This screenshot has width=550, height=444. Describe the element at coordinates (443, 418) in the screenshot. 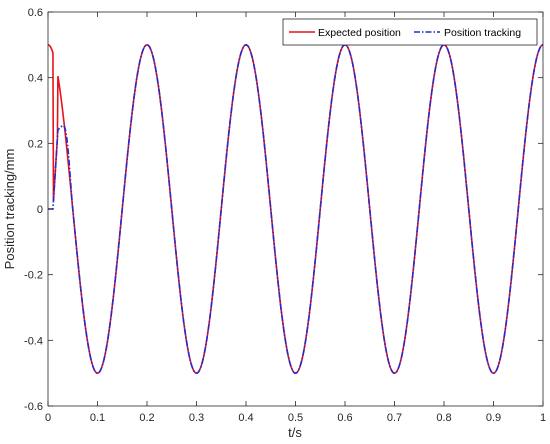

I see `x-tick-label: 0.8` at that location.